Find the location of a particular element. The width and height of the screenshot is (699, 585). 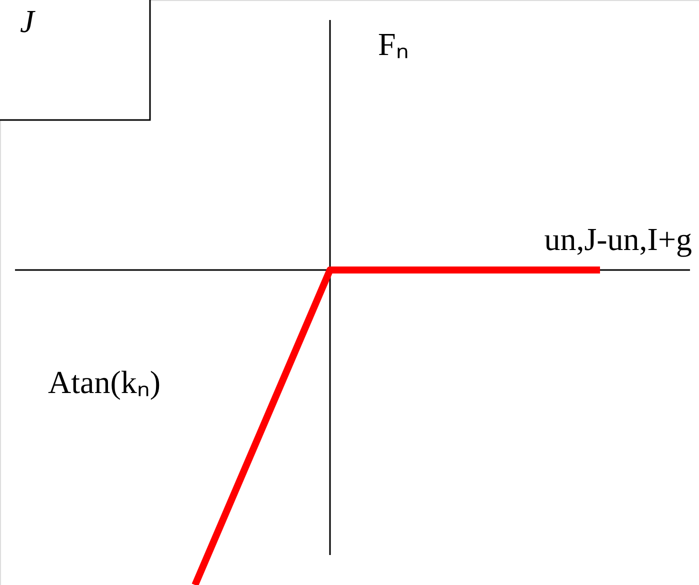

text: J is located at coordinates (28, 21).